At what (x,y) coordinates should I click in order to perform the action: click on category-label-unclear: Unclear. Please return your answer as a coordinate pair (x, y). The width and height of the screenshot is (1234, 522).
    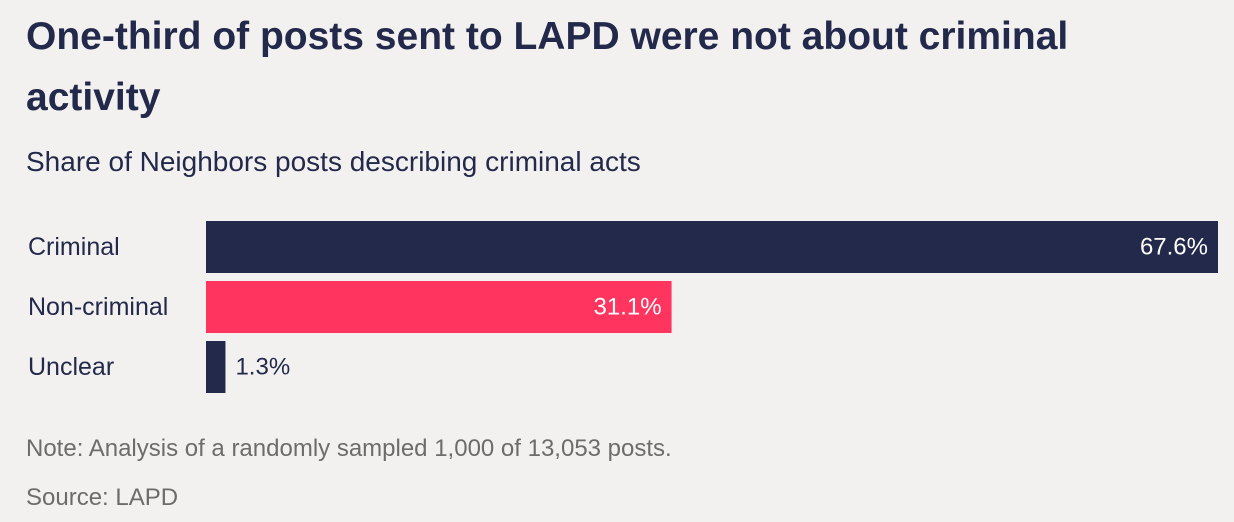
    Looking at the image, I should click on (71, 367).